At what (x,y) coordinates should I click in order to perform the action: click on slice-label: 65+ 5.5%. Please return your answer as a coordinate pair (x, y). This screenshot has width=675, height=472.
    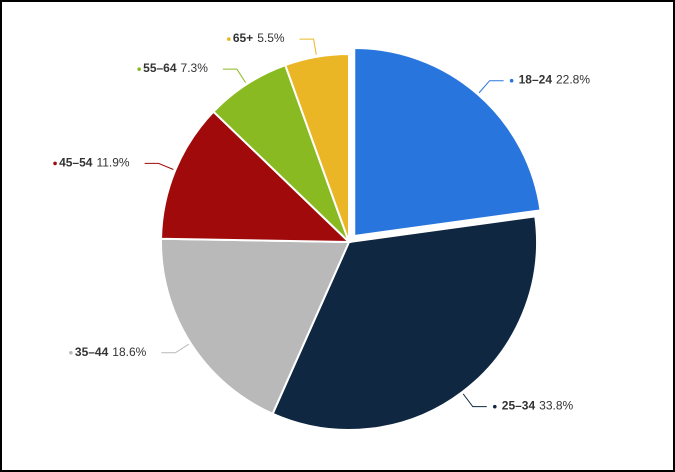
    Looking at the image, I should click on (259, 38).